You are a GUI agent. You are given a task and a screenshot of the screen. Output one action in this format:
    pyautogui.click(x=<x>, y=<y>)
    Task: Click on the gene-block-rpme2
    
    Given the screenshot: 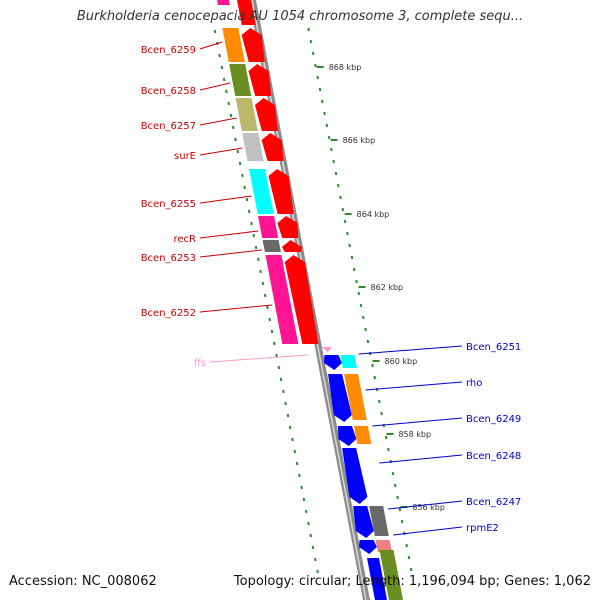 What is the action you would take?
    pyautogui.click(x=383, y=546)
    